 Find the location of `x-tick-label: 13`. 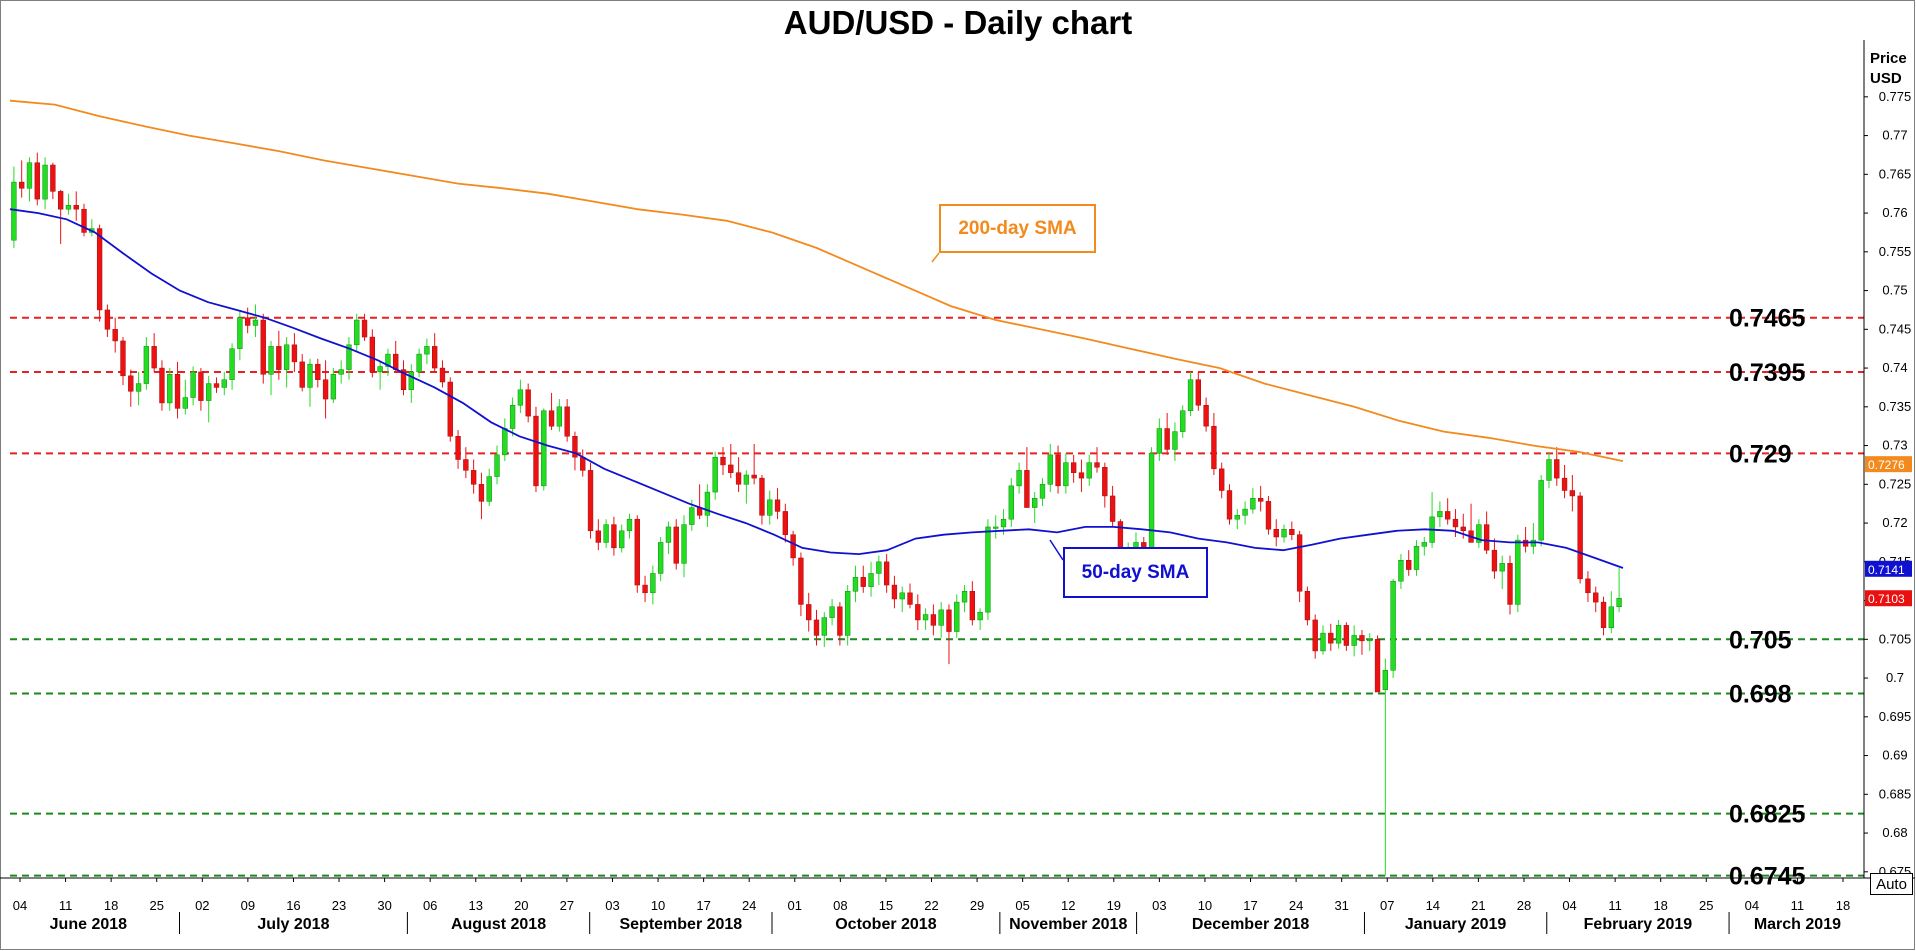

x-tick-label: 13 is located at coordinates (476, 905).